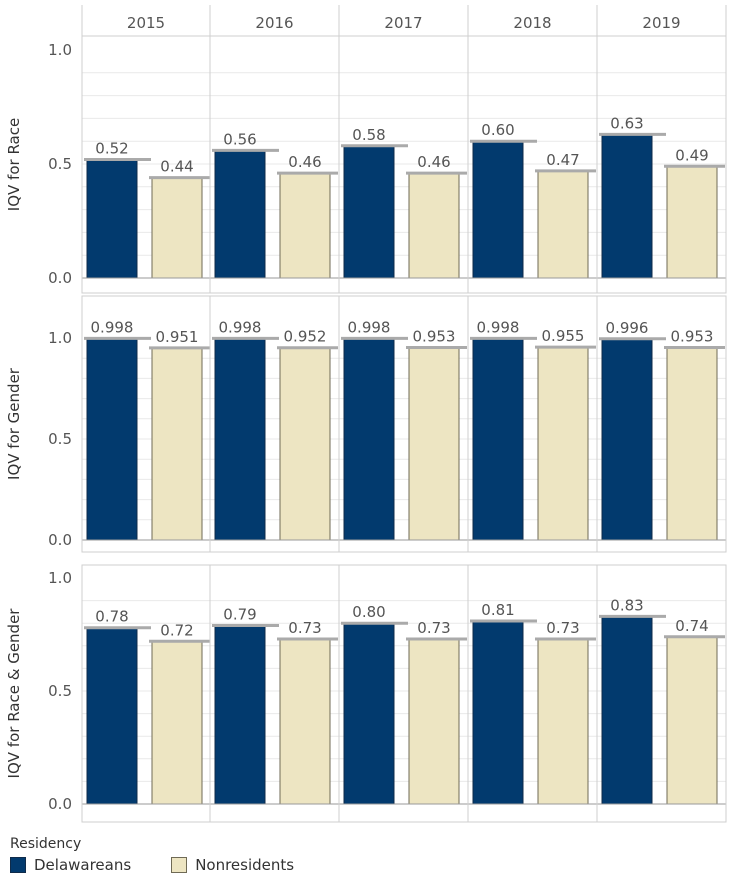 The width and height of the screenshot is (732, 883). I want to click on data-label: 0.74, so click(691, 626).